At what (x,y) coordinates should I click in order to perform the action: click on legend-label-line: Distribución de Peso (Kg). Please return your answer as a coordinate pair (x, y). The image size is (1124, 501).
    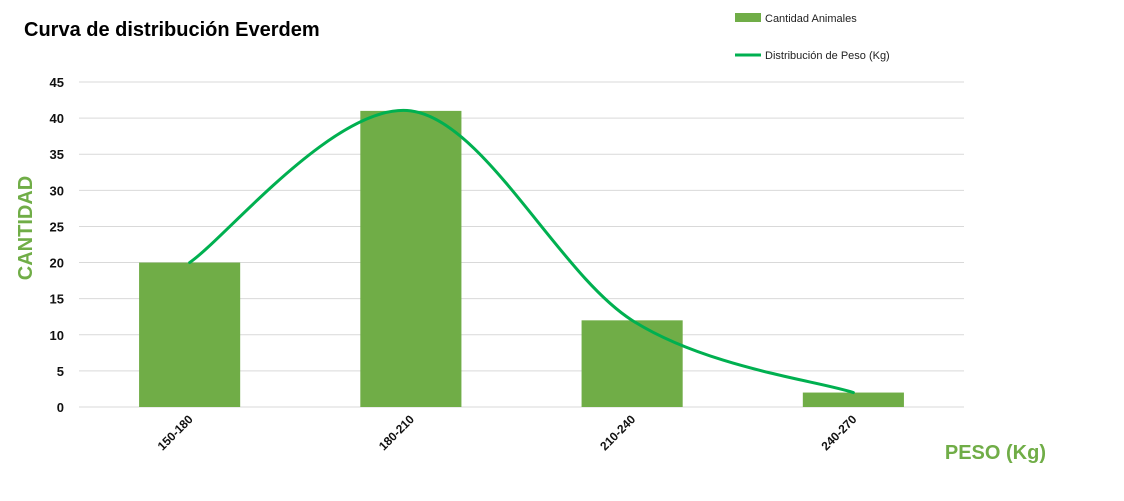
    Looking at the image, I should click on (827, 56).